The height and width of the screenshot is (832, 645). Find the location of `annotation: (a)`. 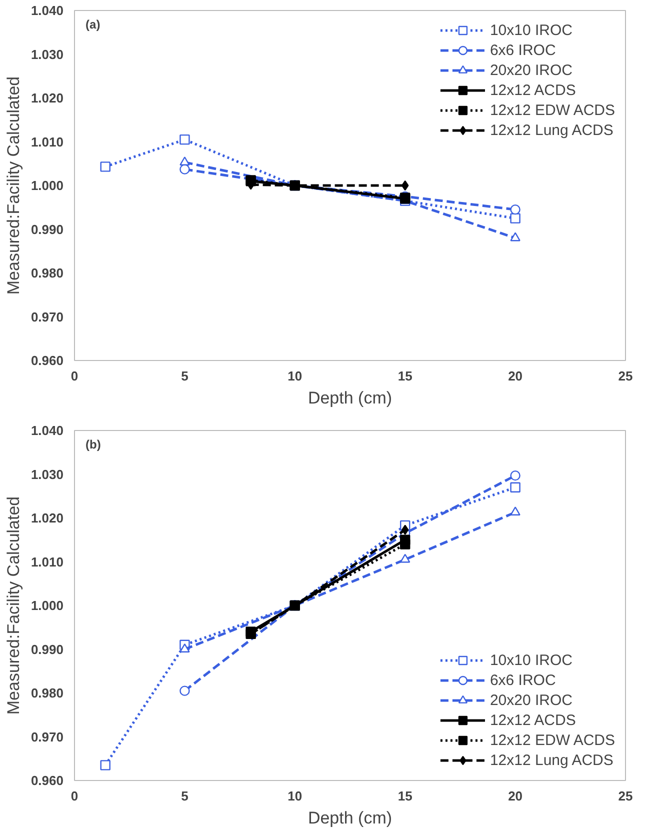

annotation: (a) is located at coordinates (93, 25).